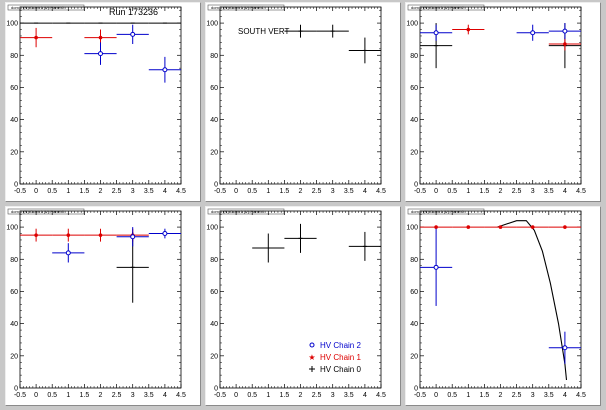  What do you see at coordinates (340, 357) in the screenshot?
I see `legend-label: HV Chain 1` at bounding box center [340, 357].